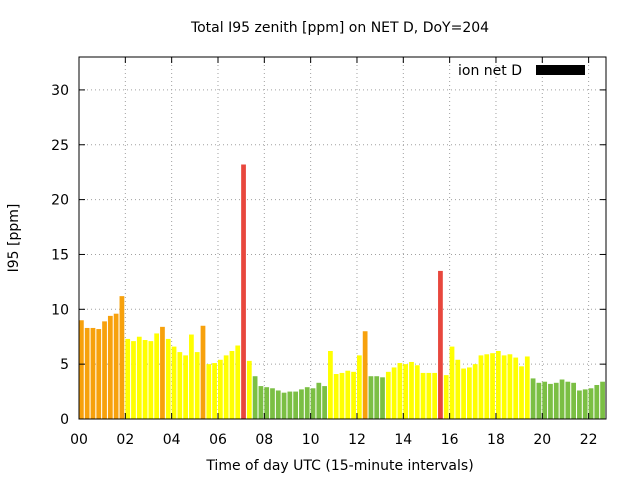 This screenshot has width=640, height=480. Describe the element at coordinates (60, 91) in the screenshot. I see `y-tick-label: 30` at that location.